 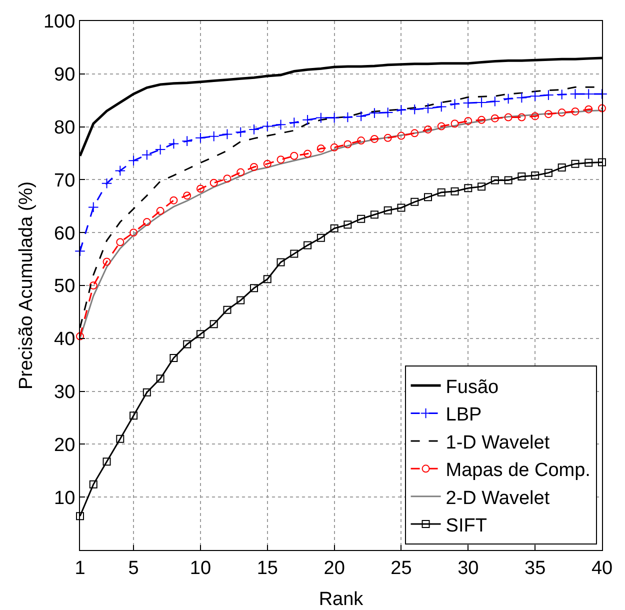 I want to click on x-tick-label: 40, so click(x=602, y=568).